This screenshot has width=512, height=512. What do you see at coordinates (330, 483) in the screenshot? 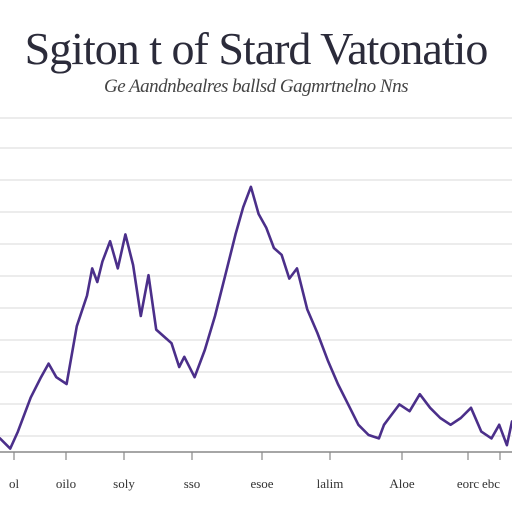
I see `x-tick-label: lalim` at bounding box center [330, 483].